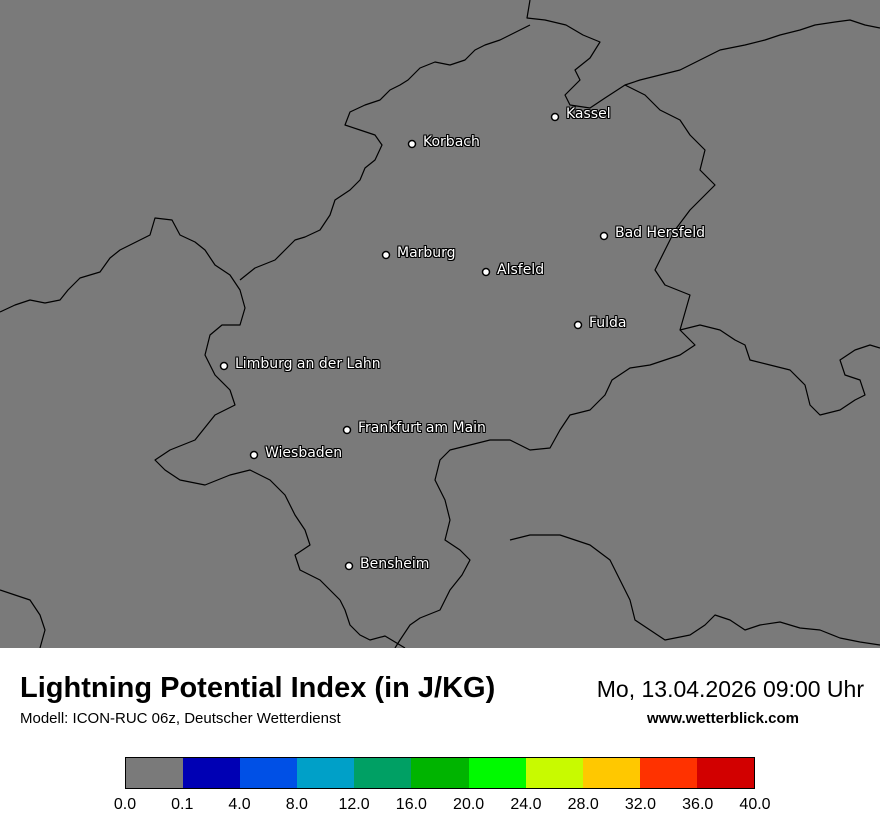  I want to click on city-label-frankfurt: Frankfurt am Main, so click(422, 428).